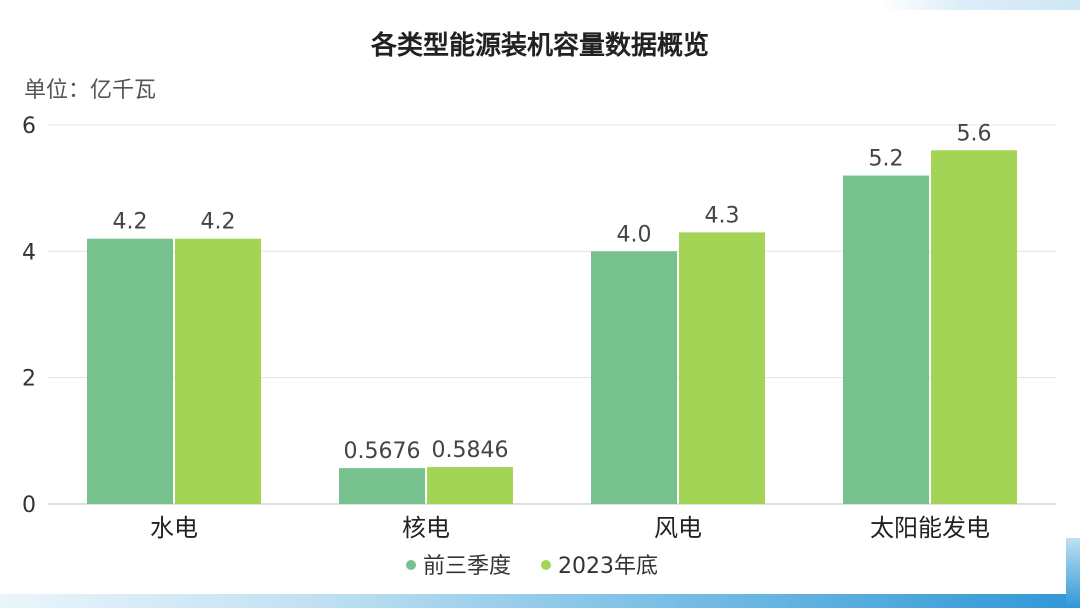  Describe the element at coordinates (886, 159) in the screenshot. I see `data-label: 5.2` at that location.